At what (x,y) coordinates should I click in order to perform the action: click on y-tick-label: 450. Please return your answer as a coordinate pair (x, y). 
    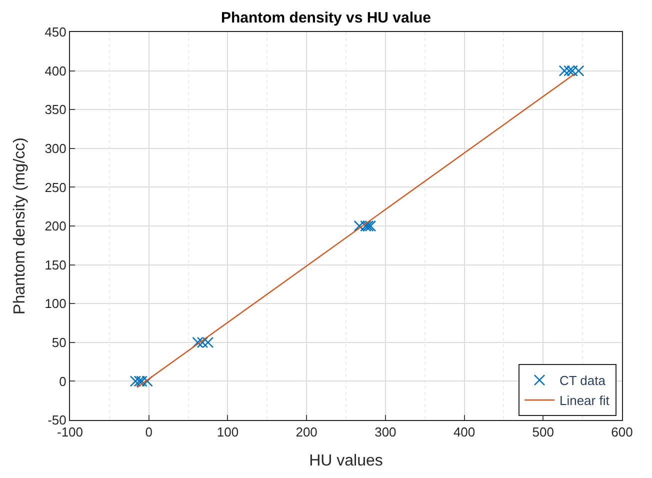
    Looking at the image, I should click on (55, 32).